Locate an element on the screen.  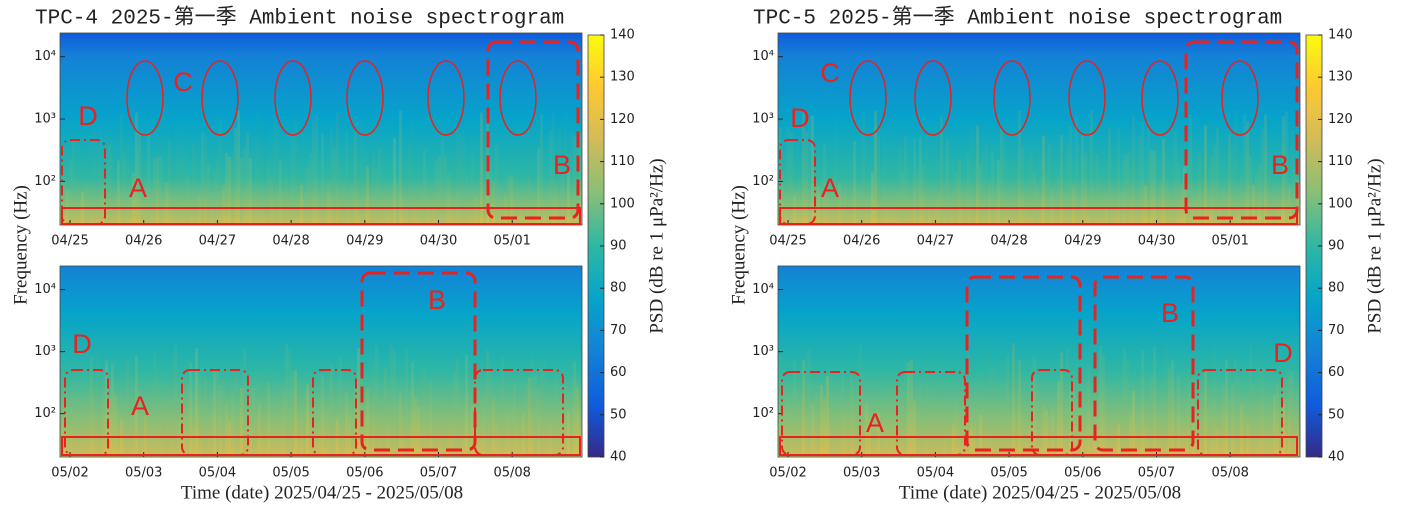
y-axis-label: Frequency (Hz) is located at coordinates (20, 245).